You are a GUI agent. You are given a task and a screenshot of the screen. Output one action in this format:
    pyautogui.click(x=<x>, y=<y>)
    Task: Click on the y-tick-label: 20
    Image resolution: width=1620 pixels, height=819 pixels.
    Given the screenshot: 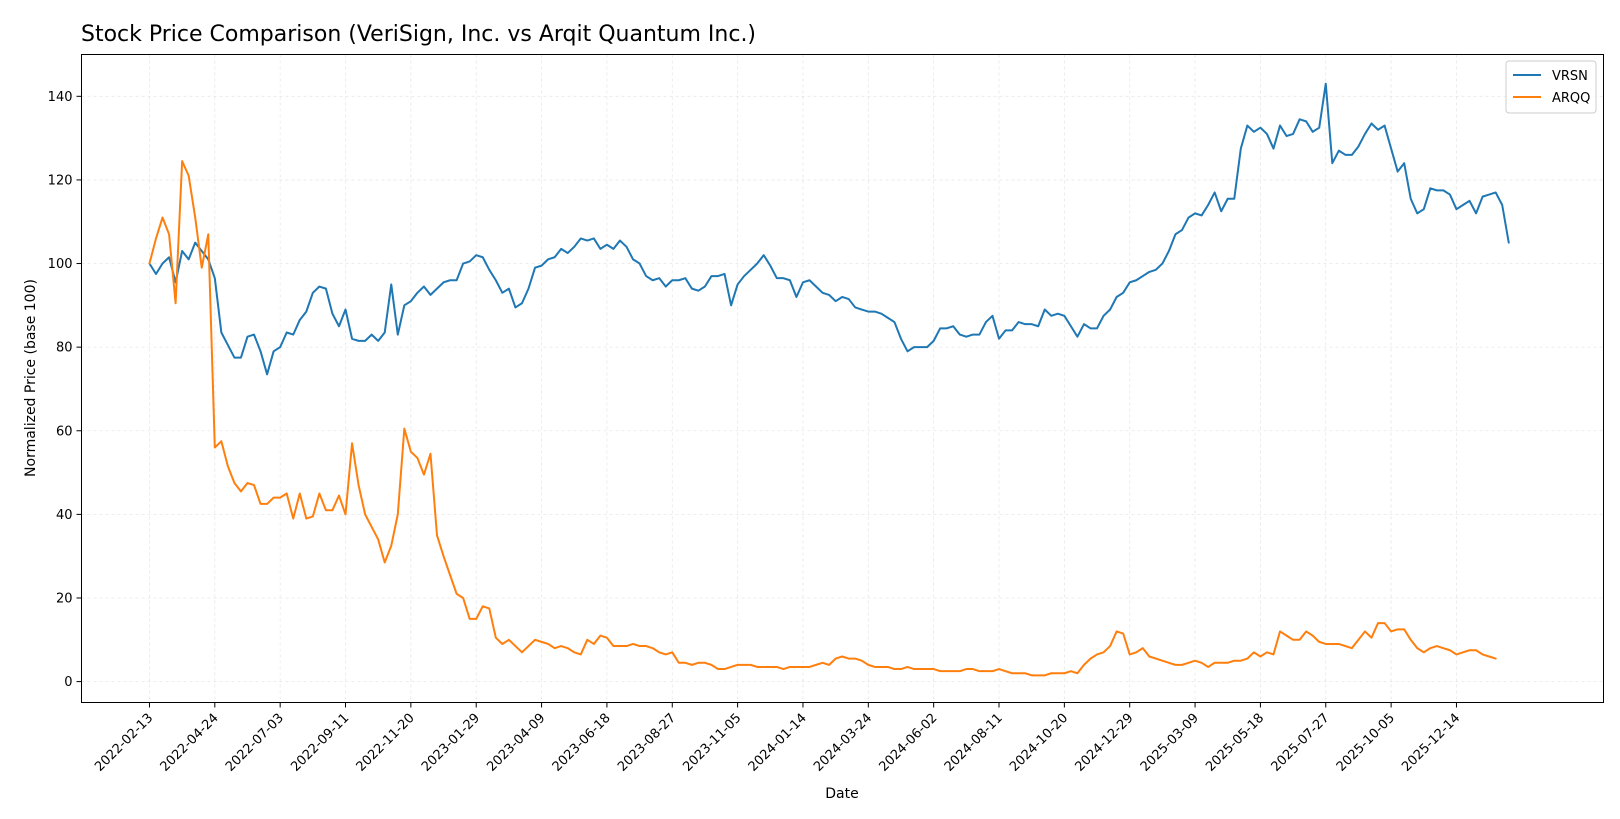 What is the action you would take?
    pyautogui.click(x=64, y=598)
    